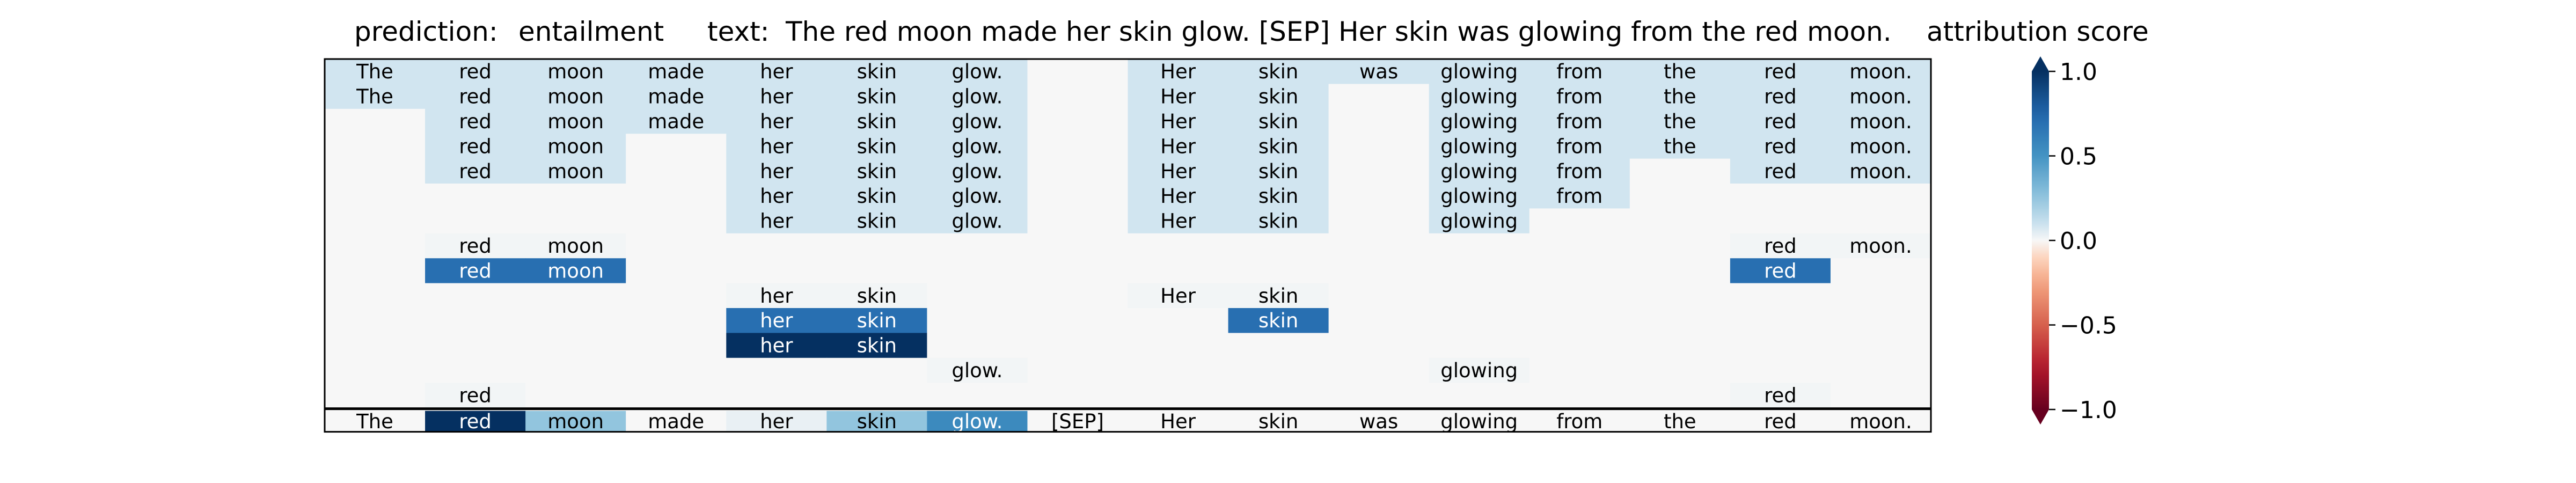  What do you see at coordinates (738, 31) in the screenshot?
I see `text-label: text:` at bounding box center [738, 31].